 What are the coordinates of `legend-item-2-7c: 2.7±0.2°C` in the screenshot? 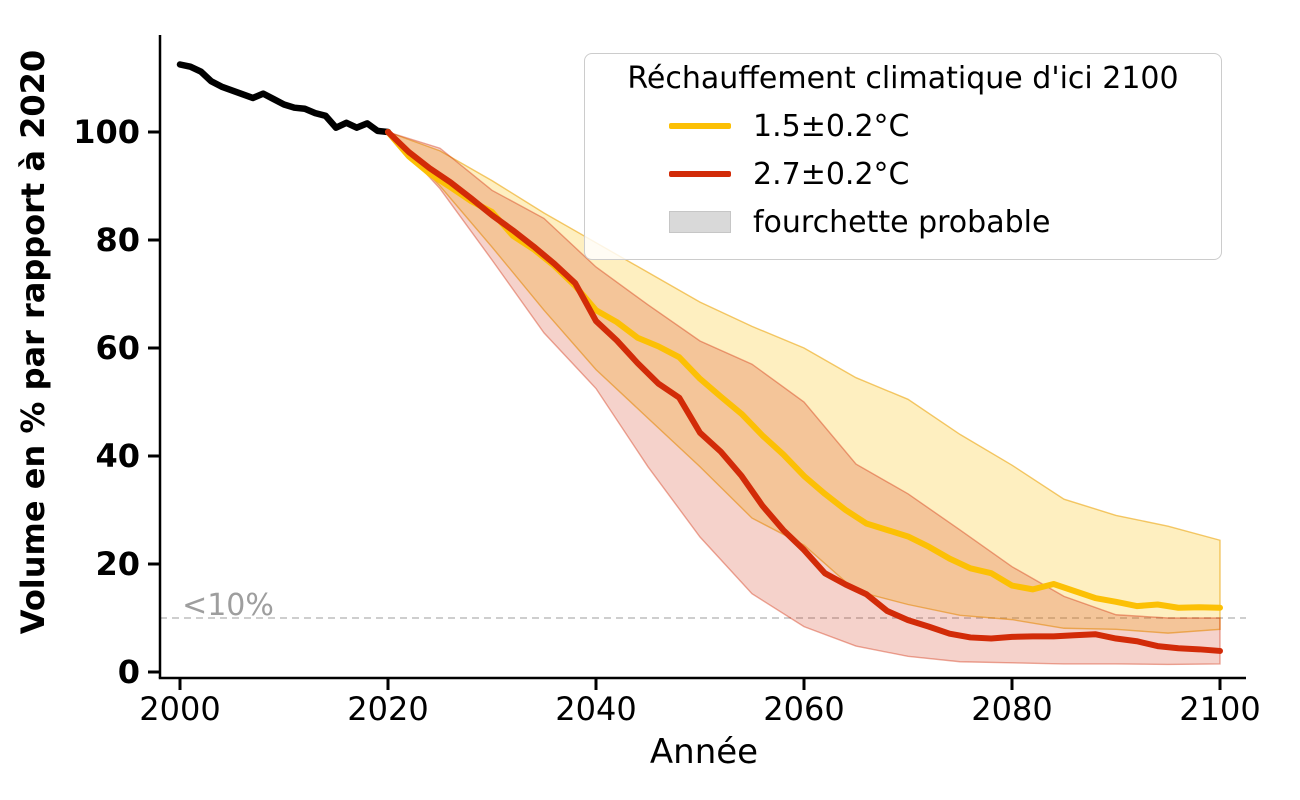 It's located at (903, 174).